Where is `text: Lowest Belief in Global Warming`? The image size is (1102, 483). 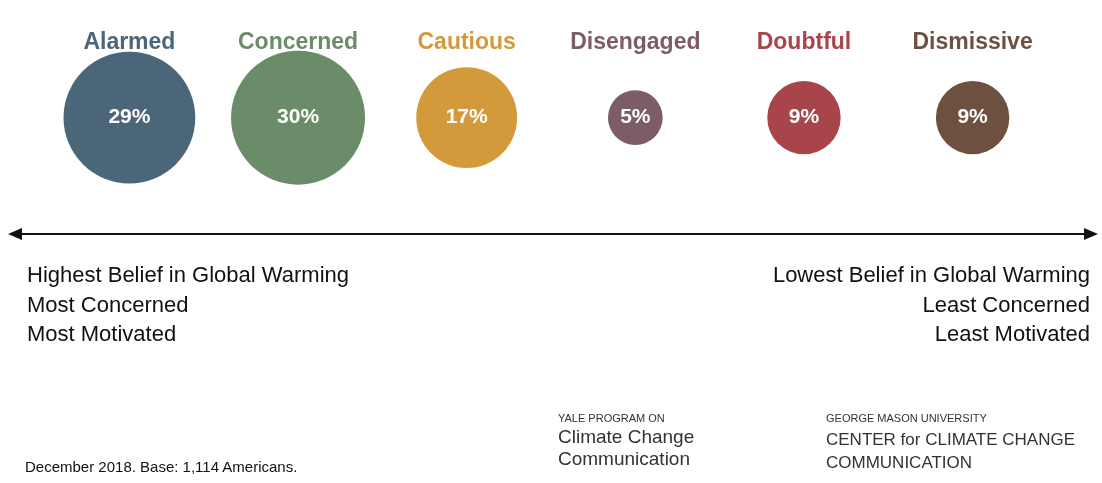
text: Lowest Belief in Global Warming is located at coordinates (931, 275).